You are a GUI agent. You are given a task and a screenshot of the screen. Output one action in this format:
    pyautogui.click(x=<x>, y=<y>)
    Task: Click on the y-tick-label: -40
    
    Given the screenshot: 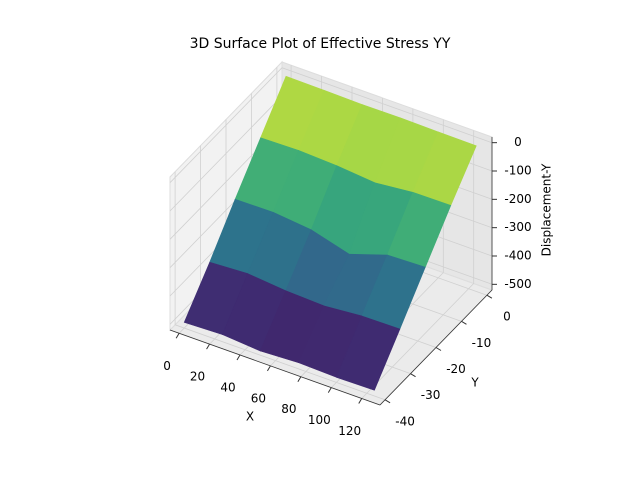 What is the action you would take?
    pyautogui.click(x=405, y=421)
    